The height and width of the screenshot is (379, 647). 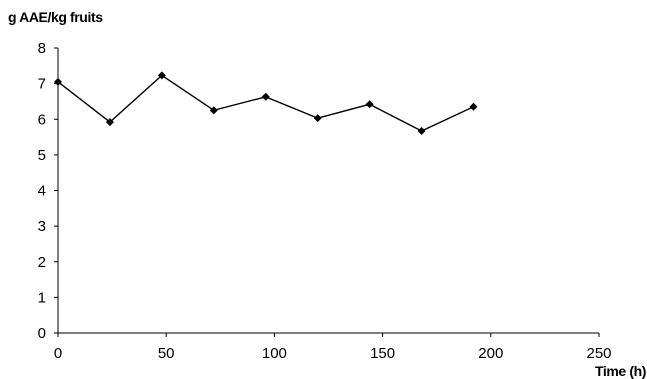 I want to click on x-tick-label: 0, so click(x=58, y=353).